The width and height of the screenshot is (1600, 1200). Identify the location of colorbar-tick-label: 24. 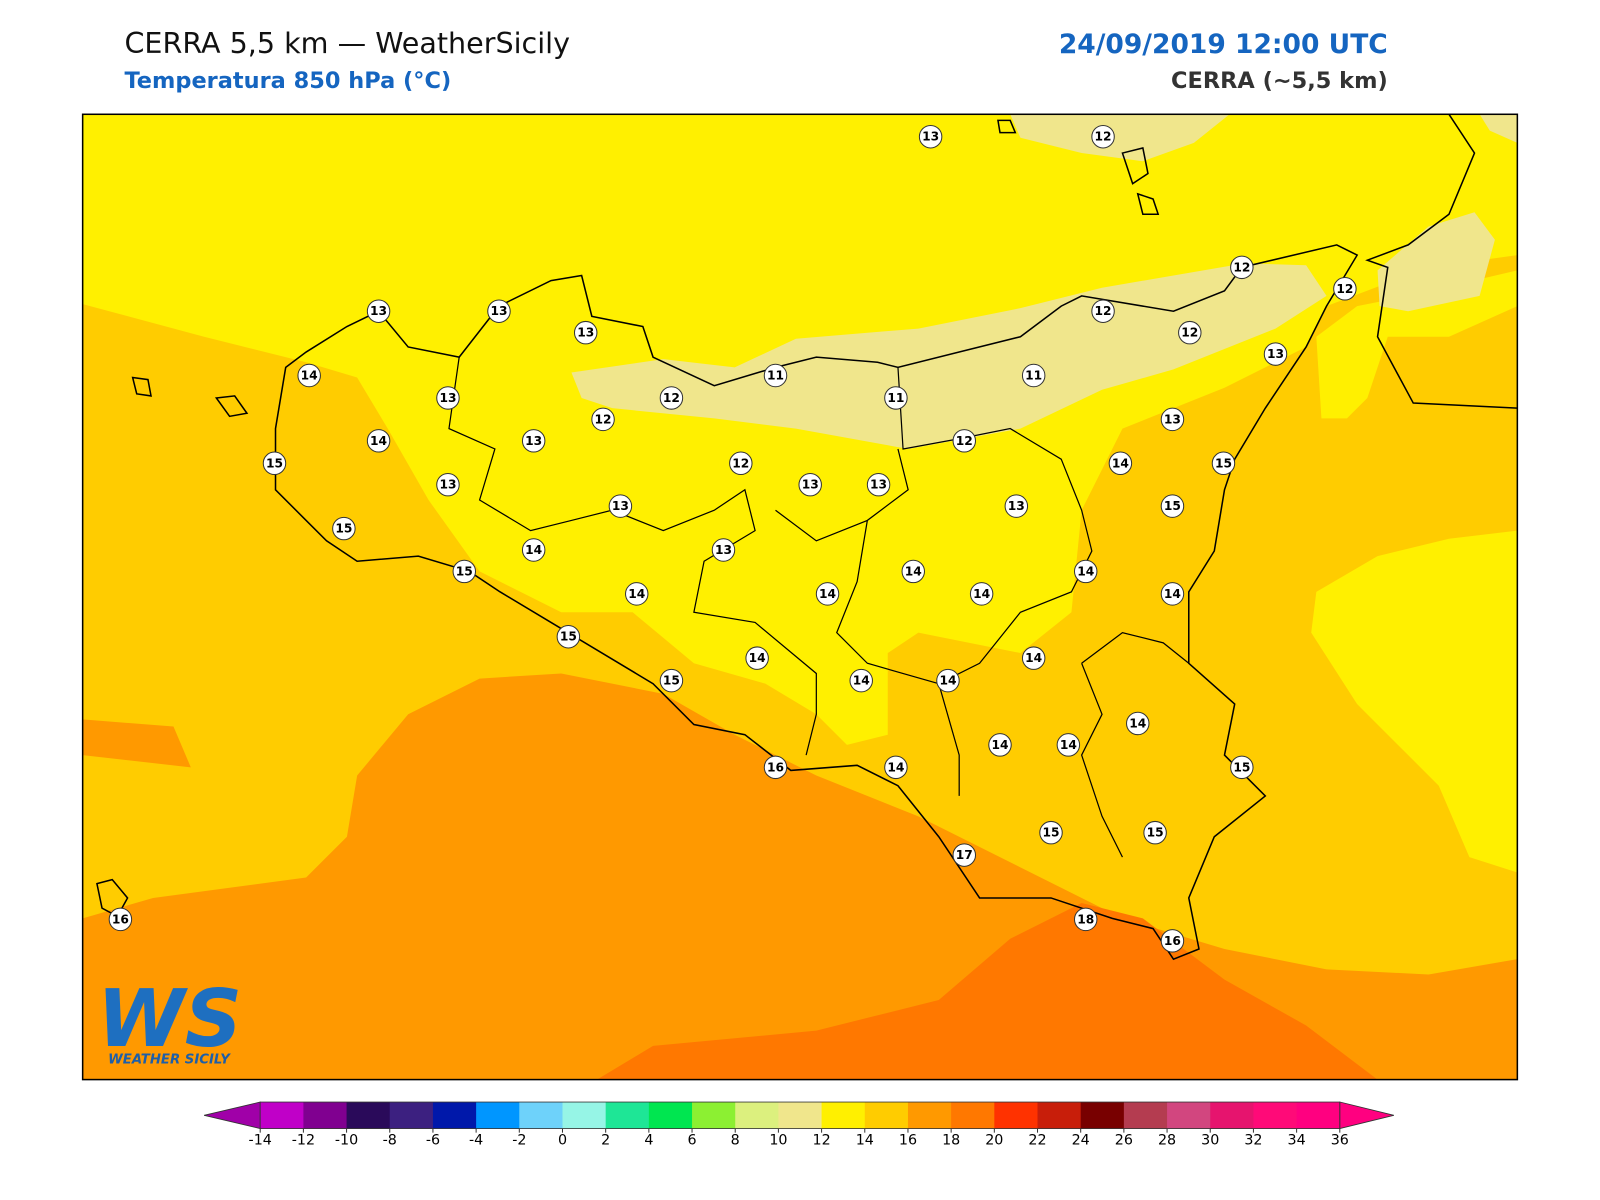
(1081, 1140).